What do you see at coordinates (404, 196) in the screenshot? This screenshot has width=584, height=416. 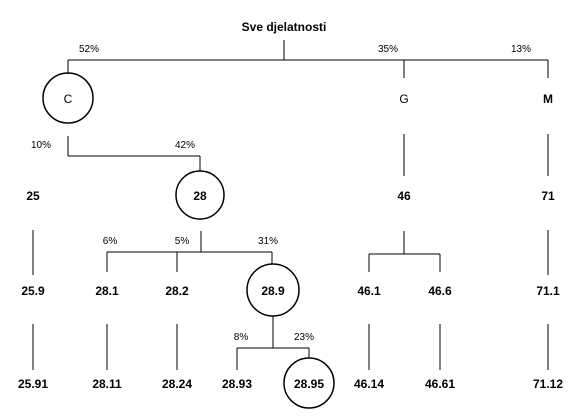 I see `node-46: 46` at bounding box center [404, 196].